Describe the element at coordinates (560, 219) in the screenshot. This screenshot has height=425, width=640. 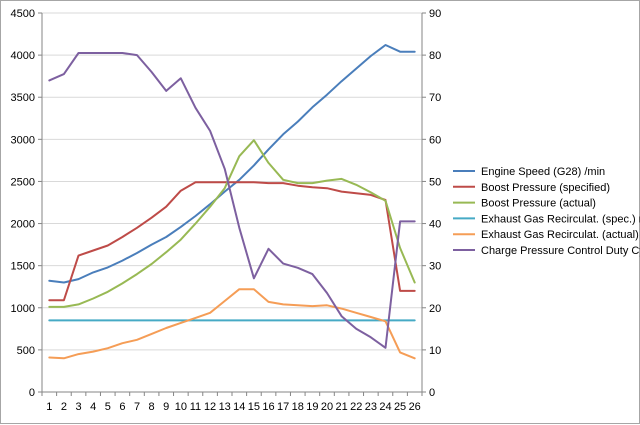
I see `legend-label: Exhaust Gas Recirculat. (spec.) mg/str` at that location.